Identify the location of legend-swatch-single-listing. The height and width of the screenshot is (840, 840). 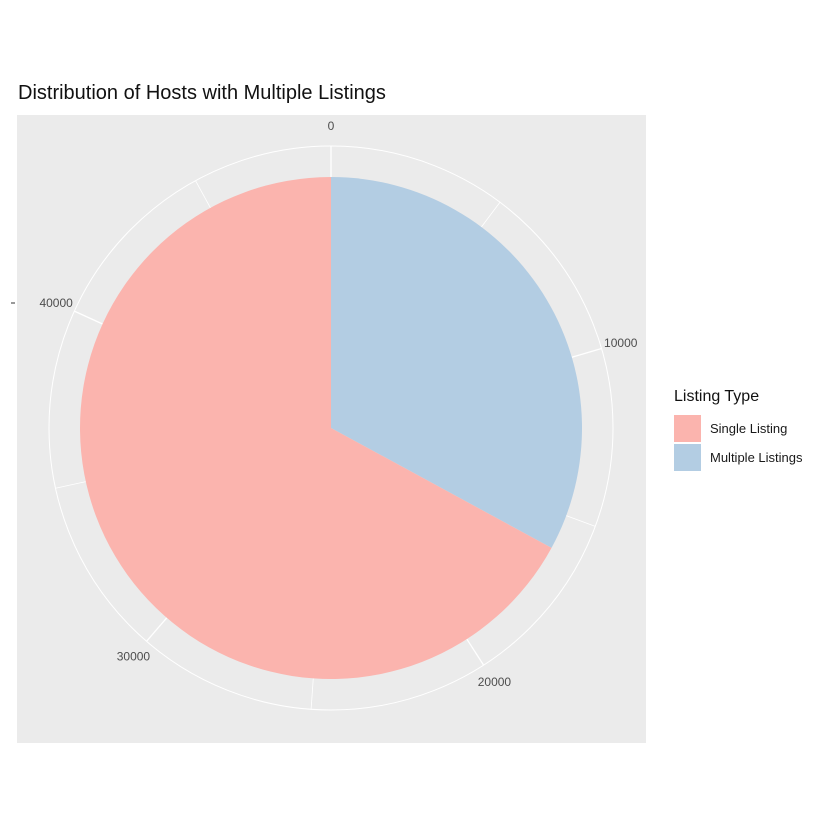
(687, 428).